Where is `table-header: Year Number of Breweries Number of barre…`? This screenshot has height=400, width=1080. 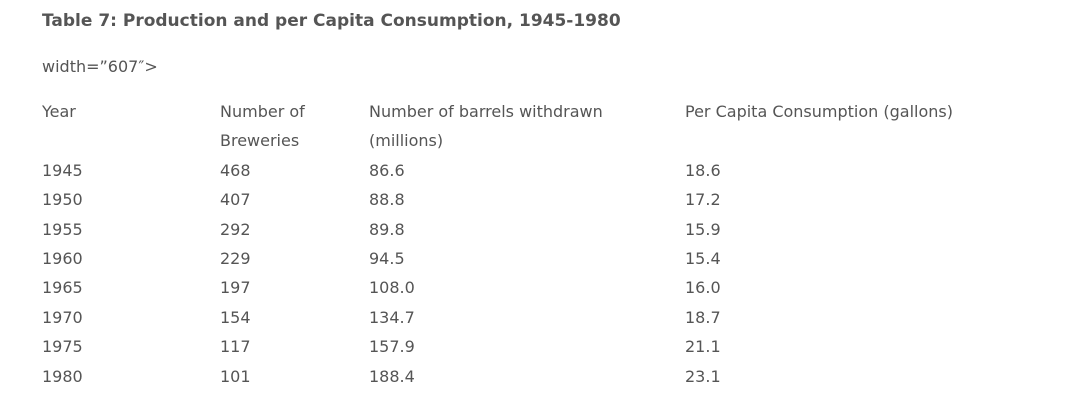
table-header: Year Number of Breweries Number of barre… is located at coordinates (513, 126).